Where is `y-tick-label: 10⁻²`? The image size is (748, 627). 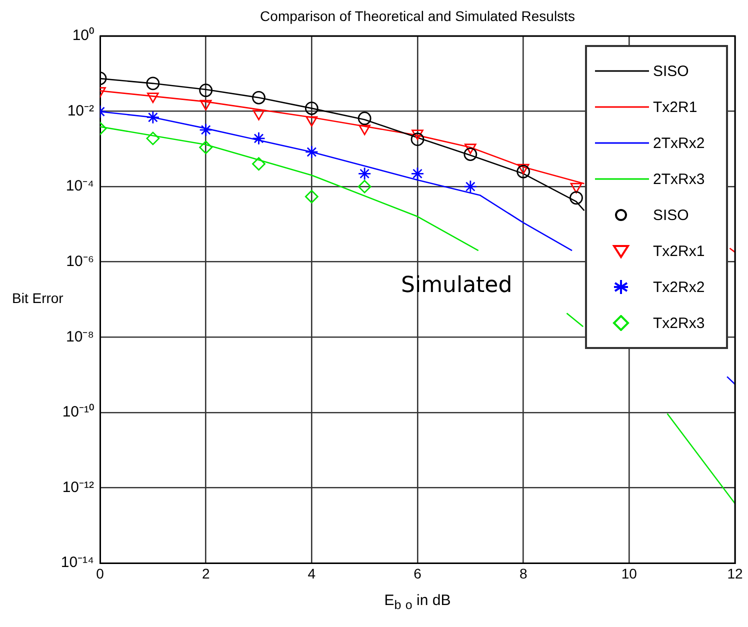
y-tick-label: 10⁻² is located at coordinates (80, 111).